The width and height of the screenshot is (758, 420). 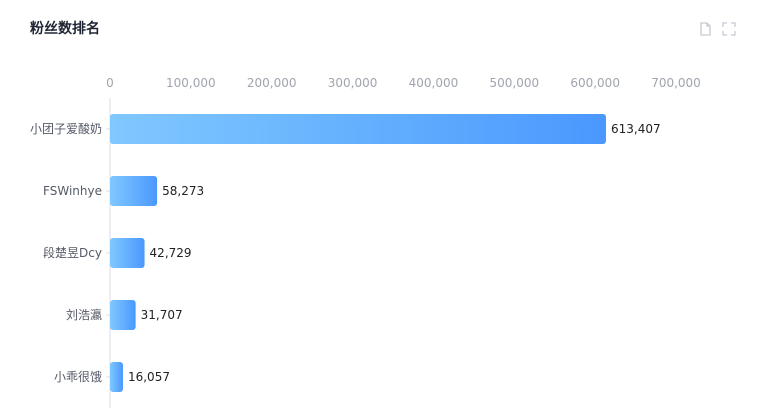 What do you see at coordinates (434, 83) in the screenshot?
I see `x-tick-label: 400,000` at bounding box center [434, 83].